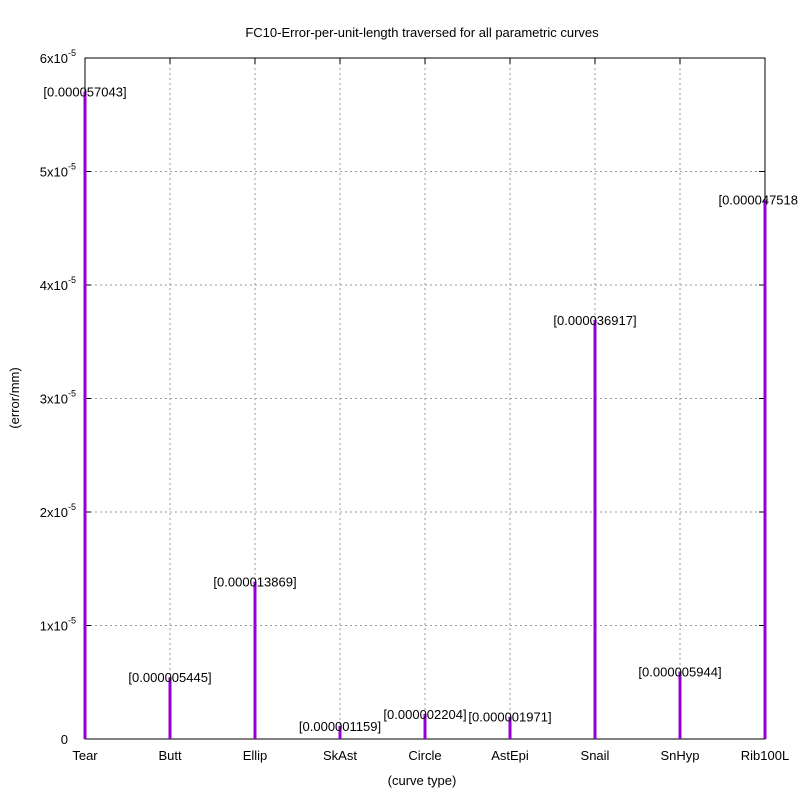  I want to click on data-label: [0.000013869], so click(254, 582).